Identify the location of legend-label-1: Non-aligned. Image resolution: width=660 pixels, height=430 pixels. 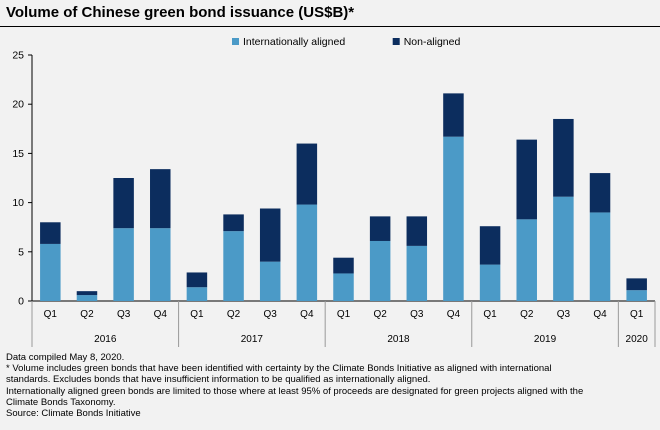
(432, 42).